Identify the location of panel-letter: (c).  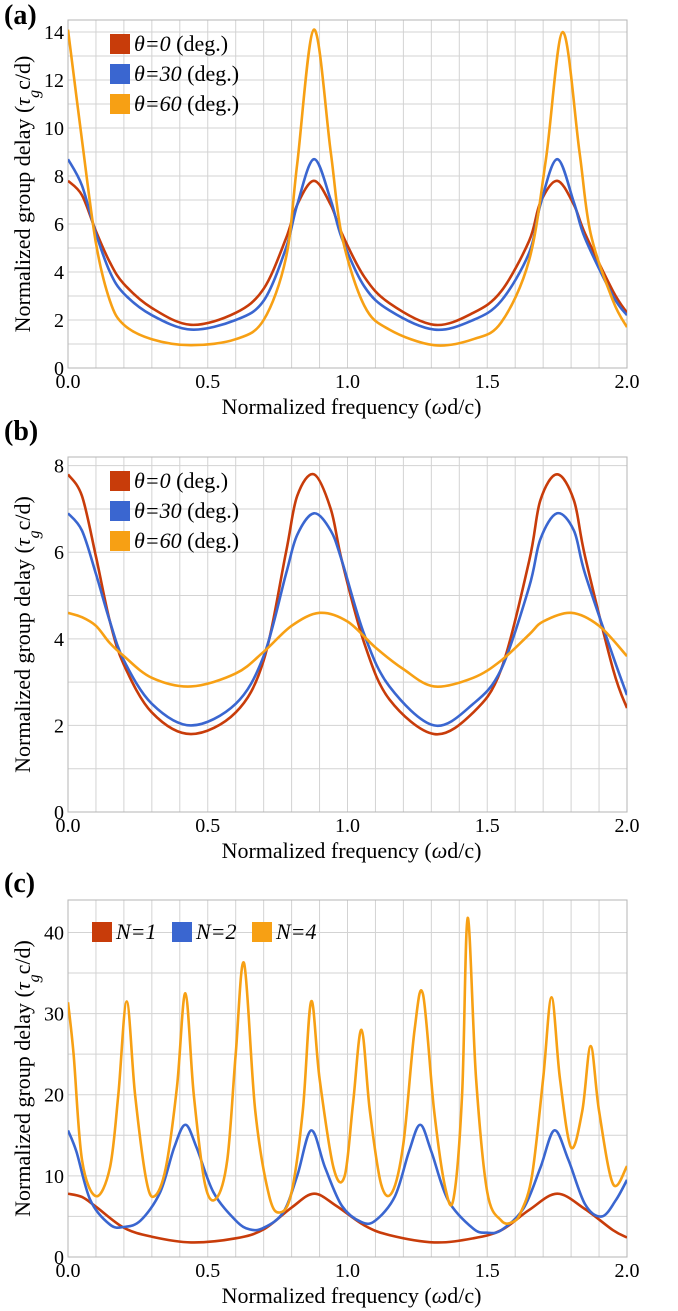
(19, 883).